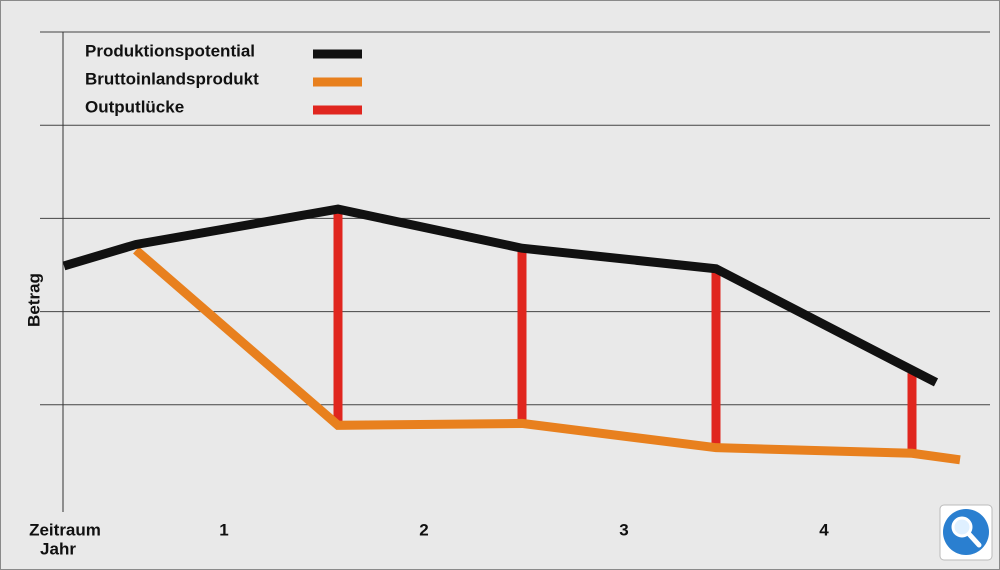  I want to click on zoom-button, so click(966, 532).